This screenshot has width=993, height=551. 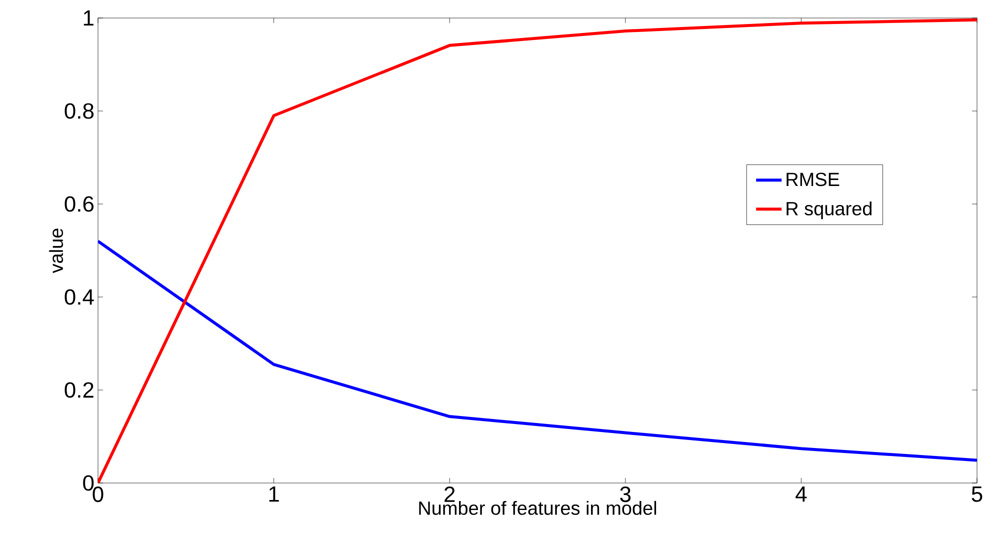 What do you see at coordinates (88, 483) in the screenshot?
I see `y-tick-label: 0` at bounding box center [88, 483].